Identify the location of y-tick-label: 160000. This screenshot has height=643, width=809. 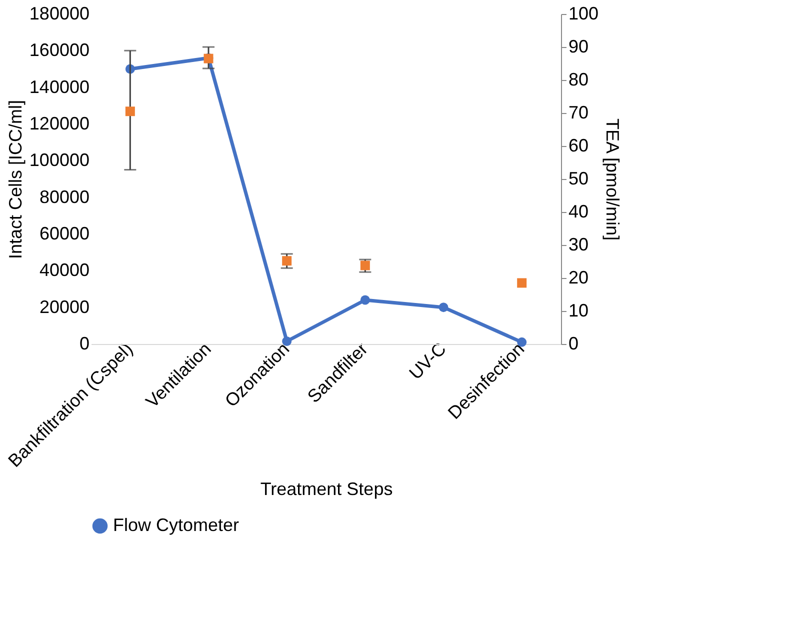
(59, 50).